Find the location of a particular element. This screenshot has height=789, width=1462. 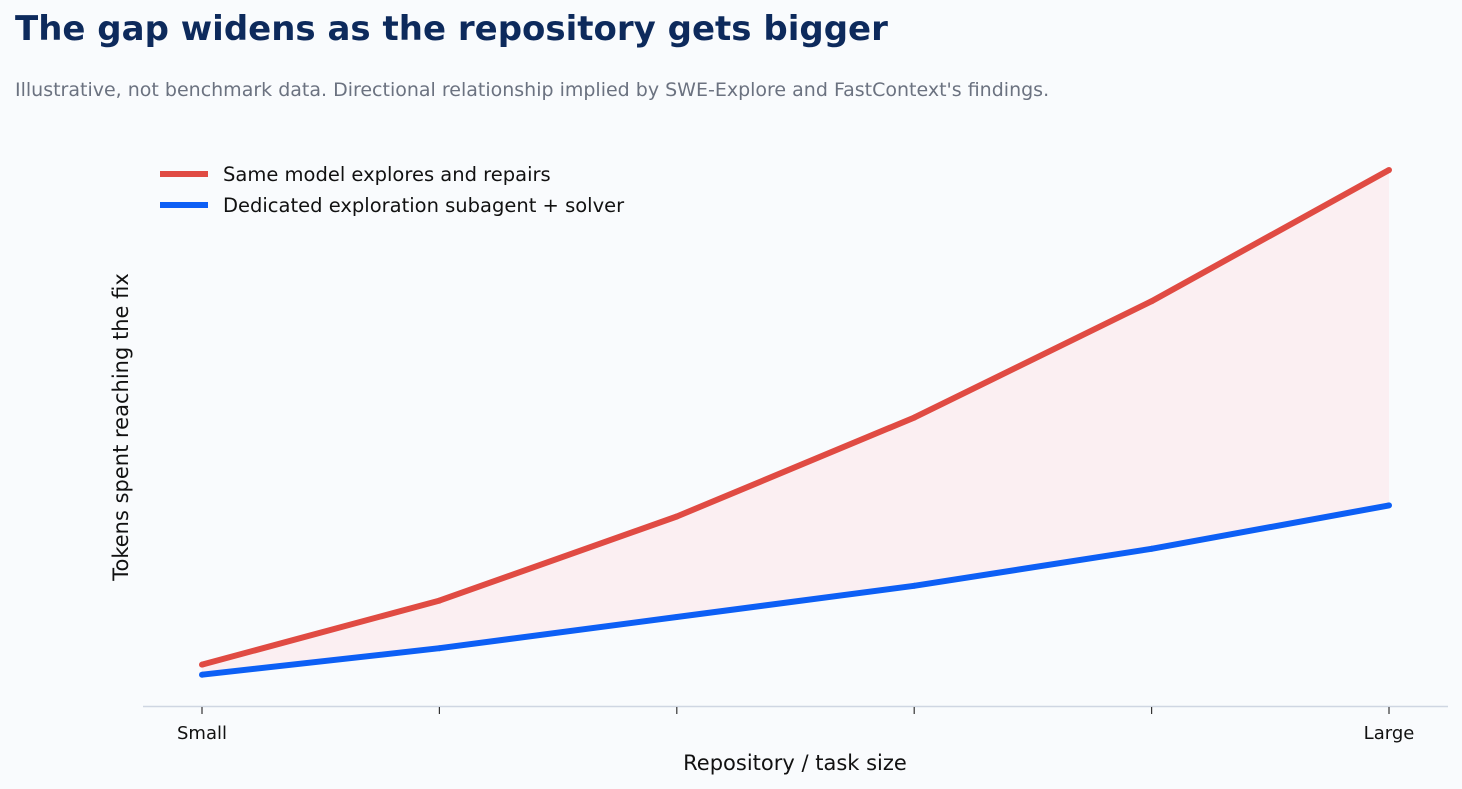

legend-label: Dedicated exploration subagent + solver is located at coordinates (424, 205).